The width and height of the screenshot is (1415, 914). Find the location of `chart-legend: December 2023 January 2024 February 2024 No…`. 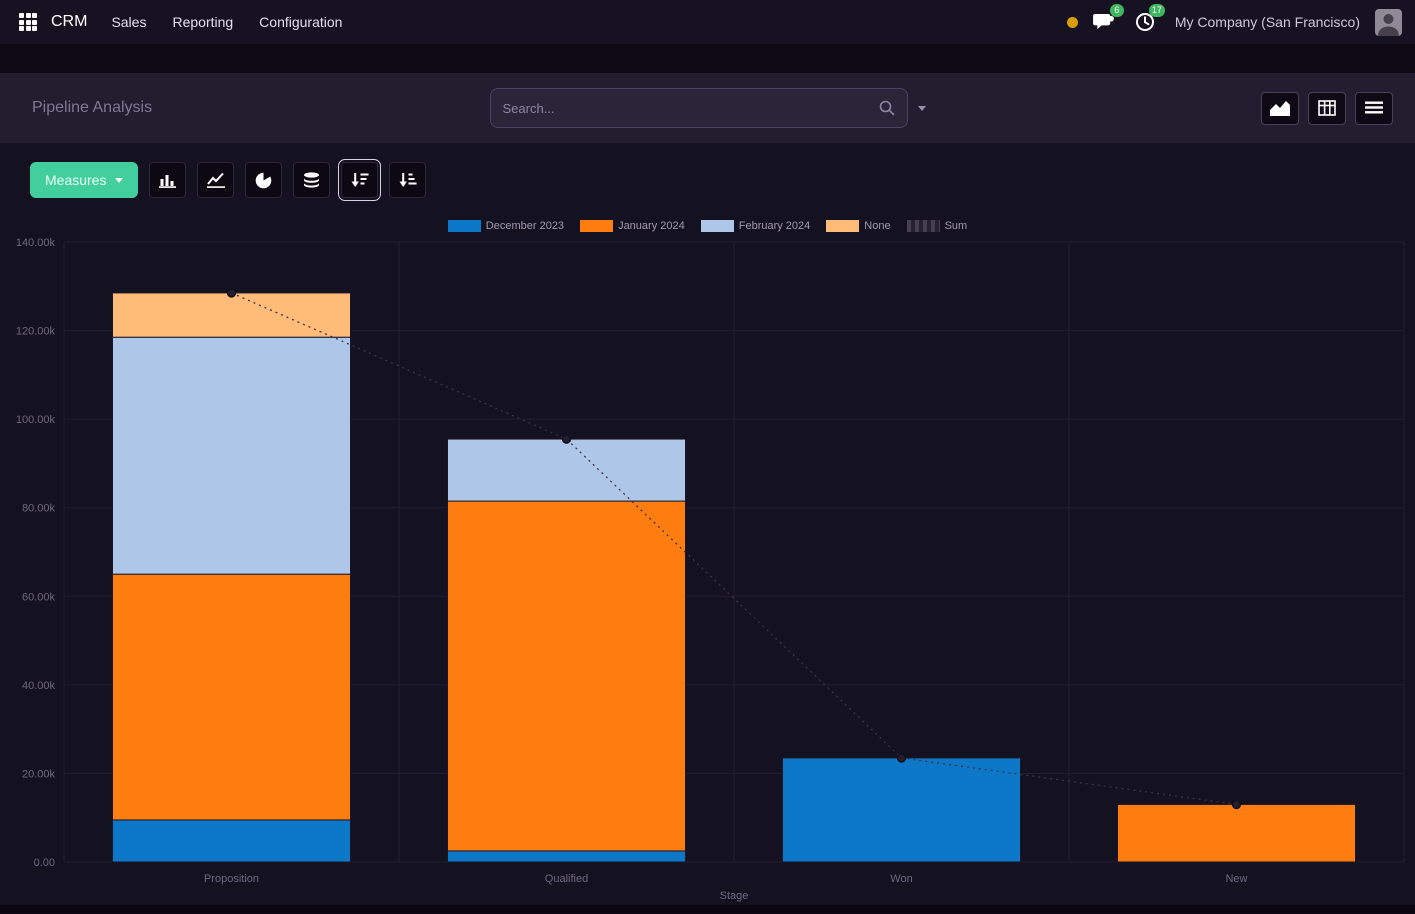

chart-legend: December 2023 January 2024 February 2024 No… is located at coordinates (707, 226).